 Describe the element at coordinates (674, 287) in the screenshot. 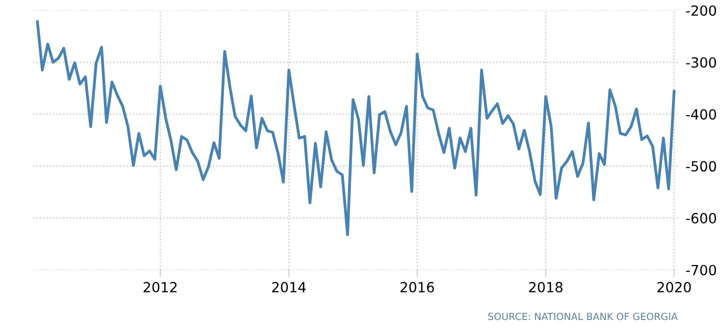

I see `x-tick-label: 2020` at that location.